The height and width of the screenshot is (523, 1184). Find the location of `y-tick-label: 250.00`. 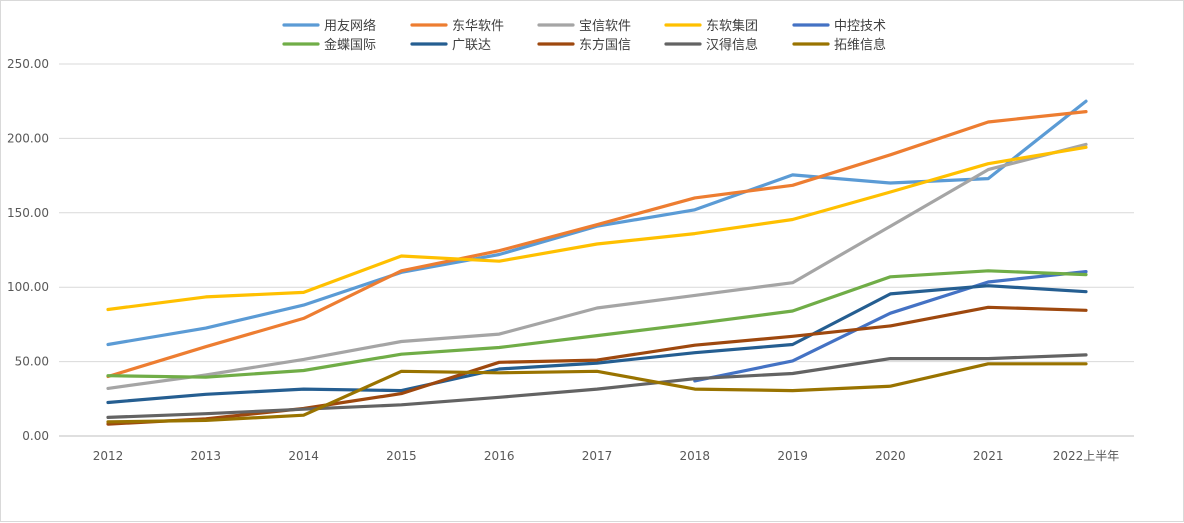

y-tick-label: 250.00 is located at coordinates (28, 64).